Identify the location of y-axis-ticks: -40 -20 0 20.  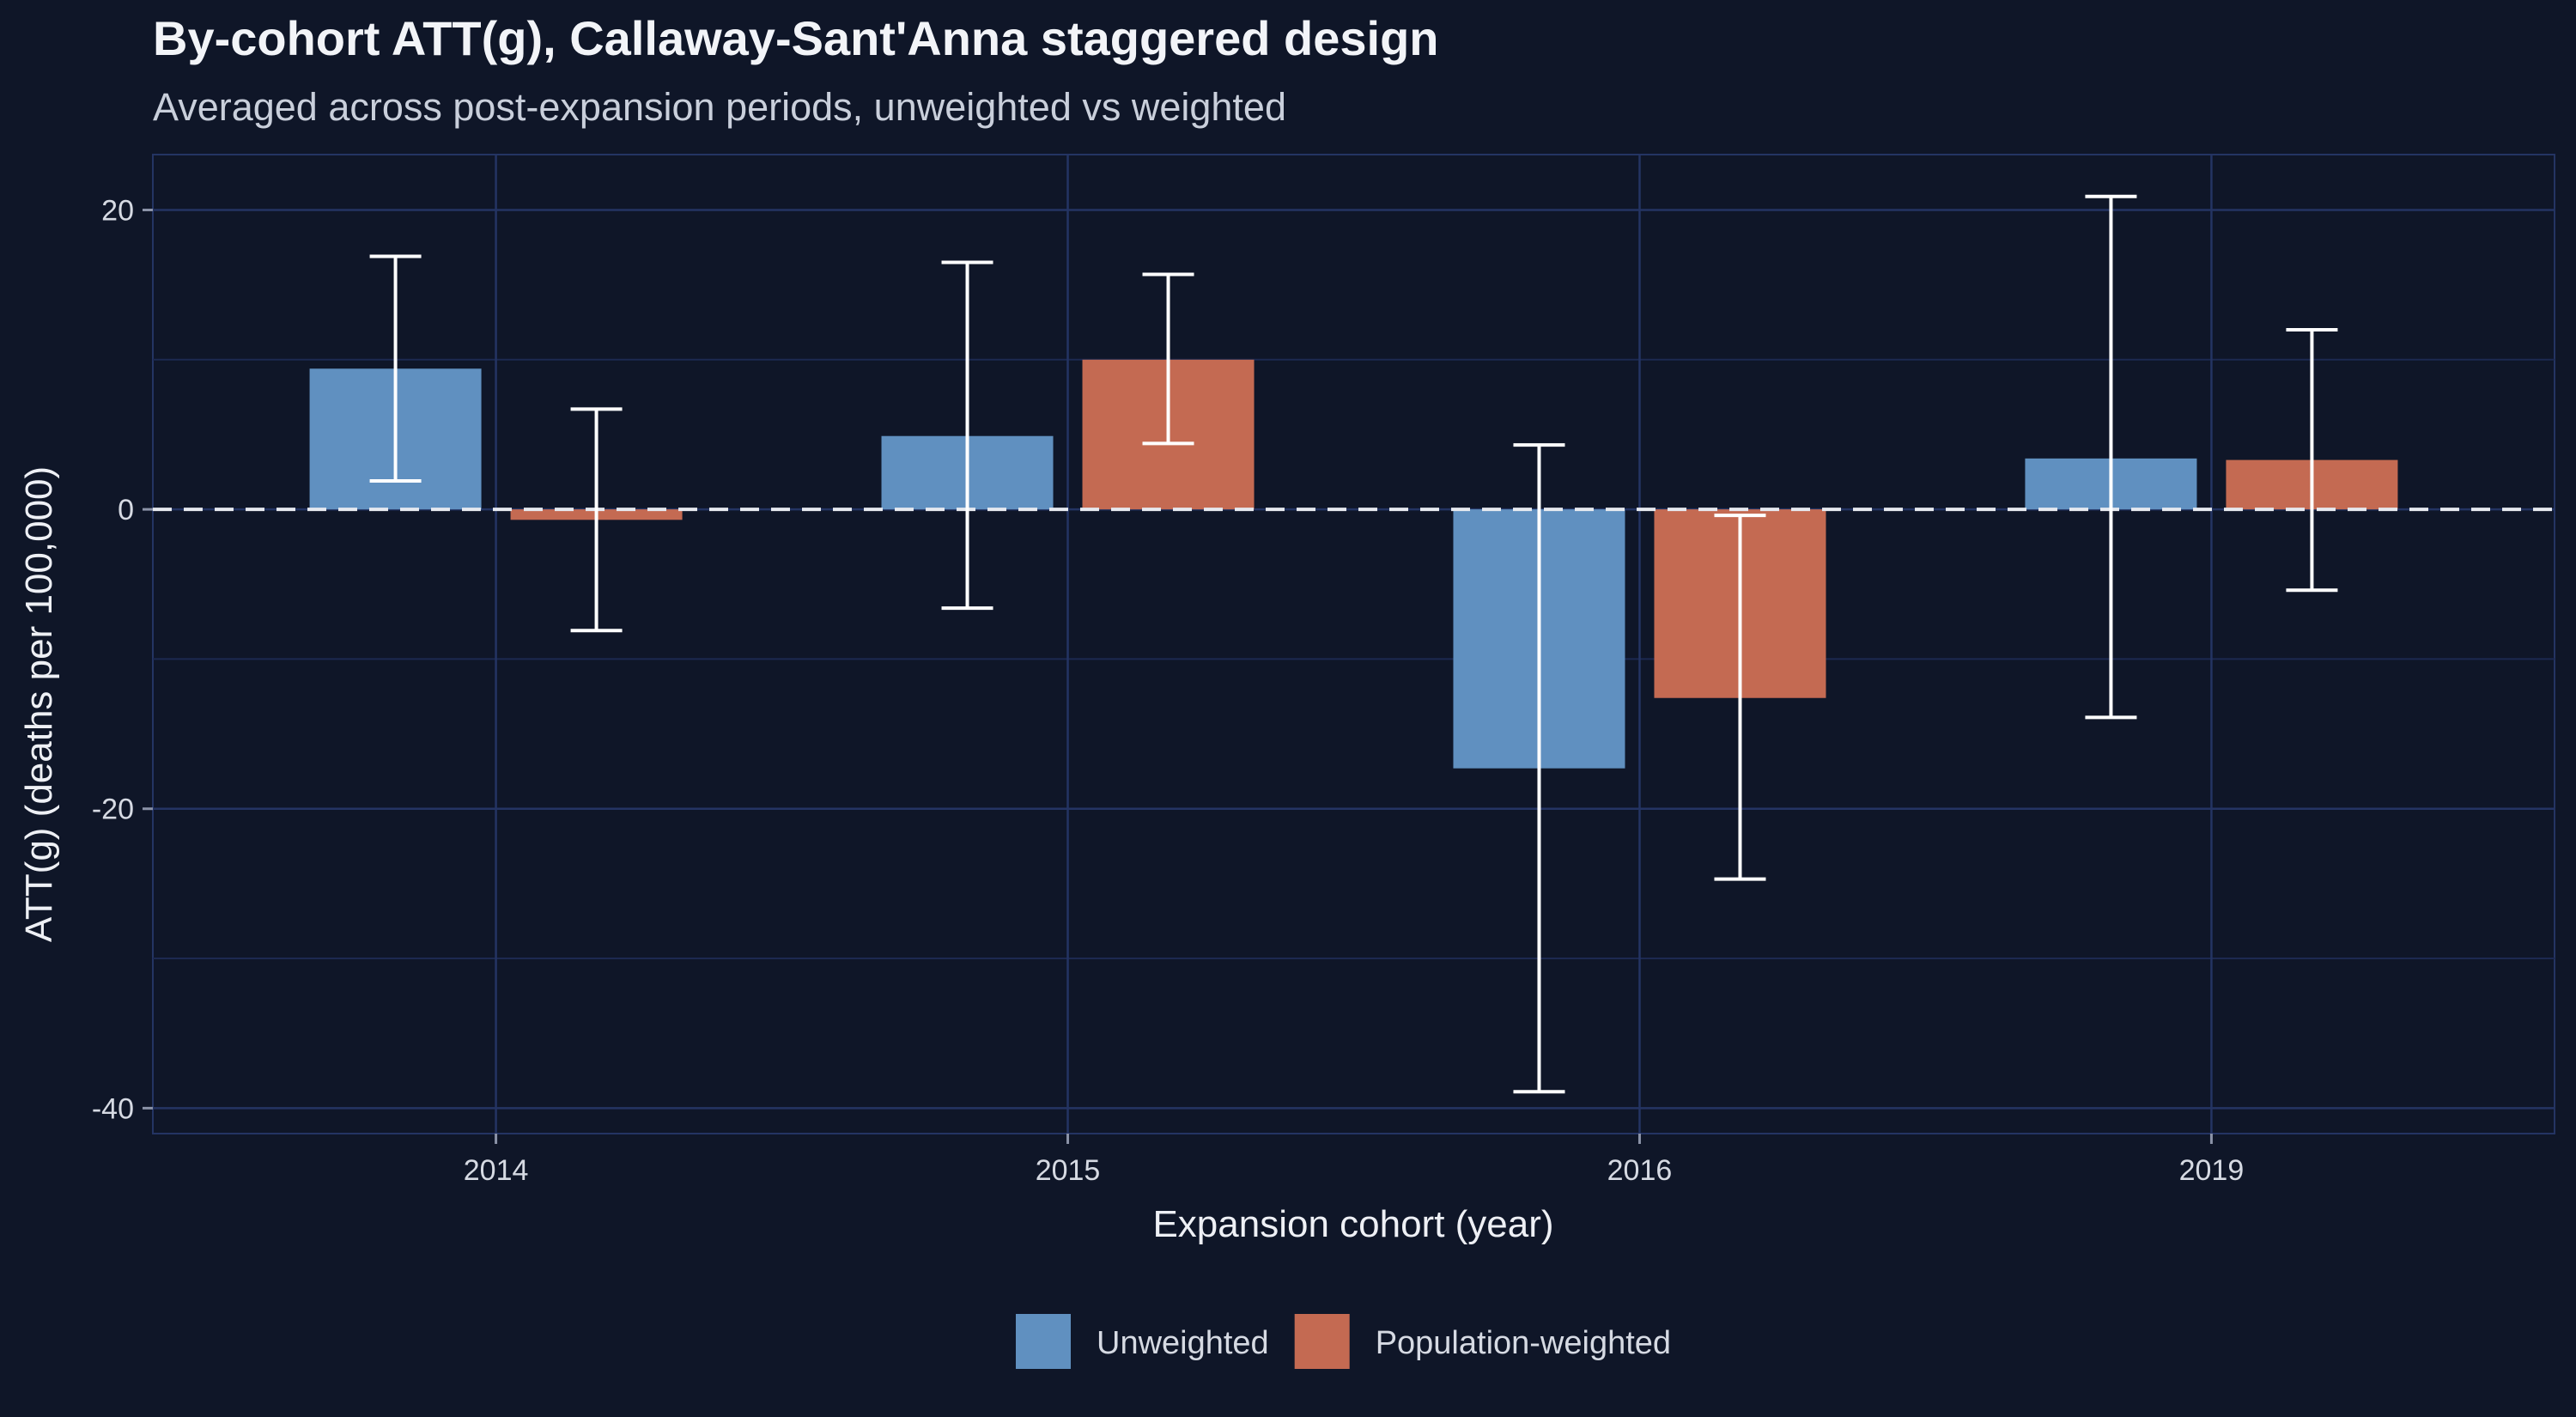
(123, 659).